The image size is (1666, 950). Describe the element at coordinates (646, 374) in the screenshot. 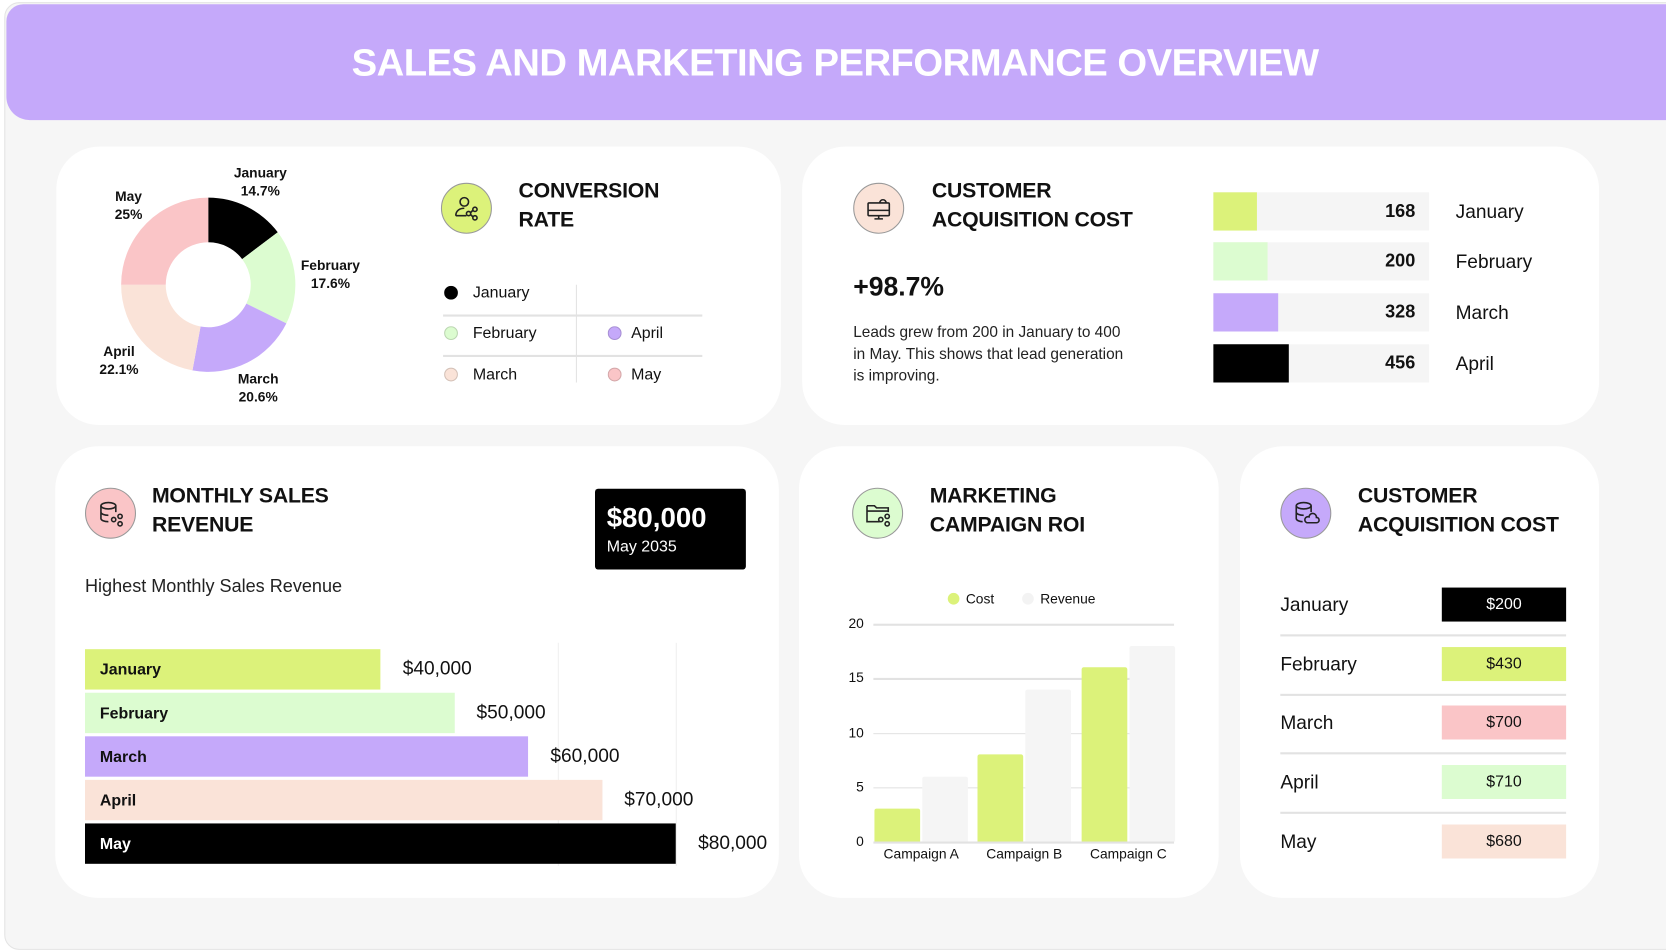

I see `legend-label: May` at that location.